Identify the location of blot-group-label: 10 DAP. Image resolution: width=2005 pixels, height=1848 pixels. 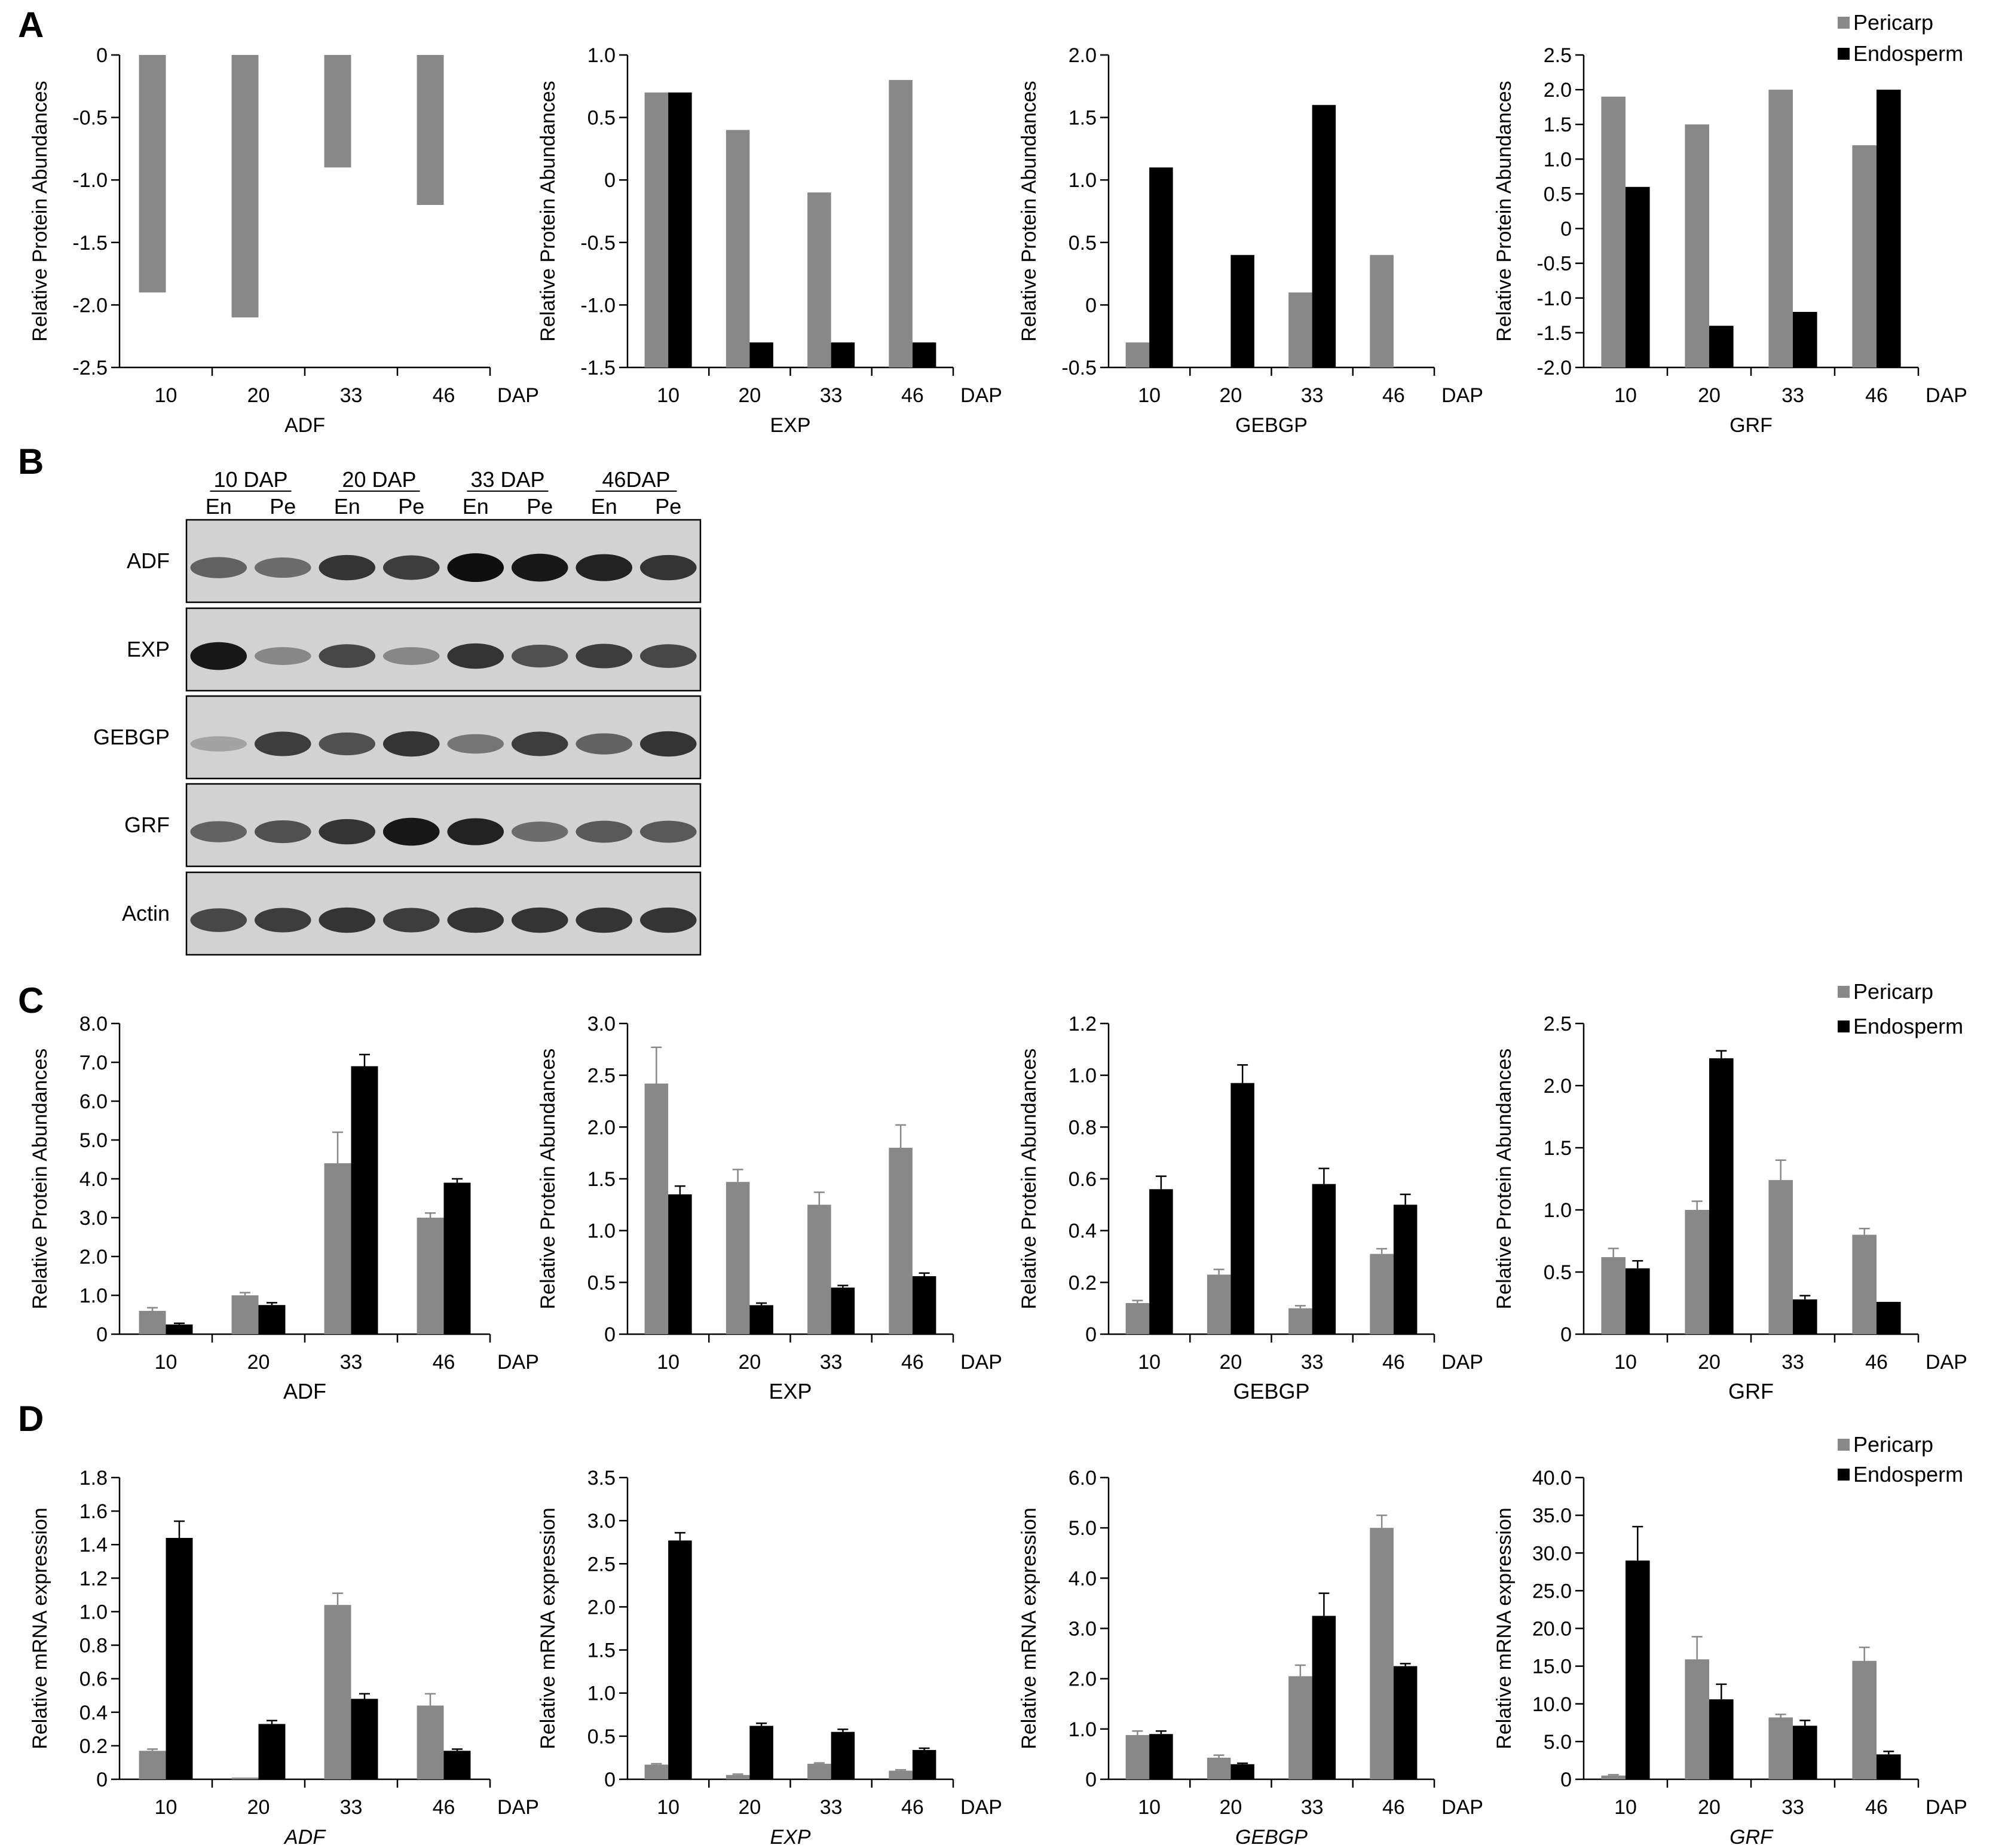
(250, 479).